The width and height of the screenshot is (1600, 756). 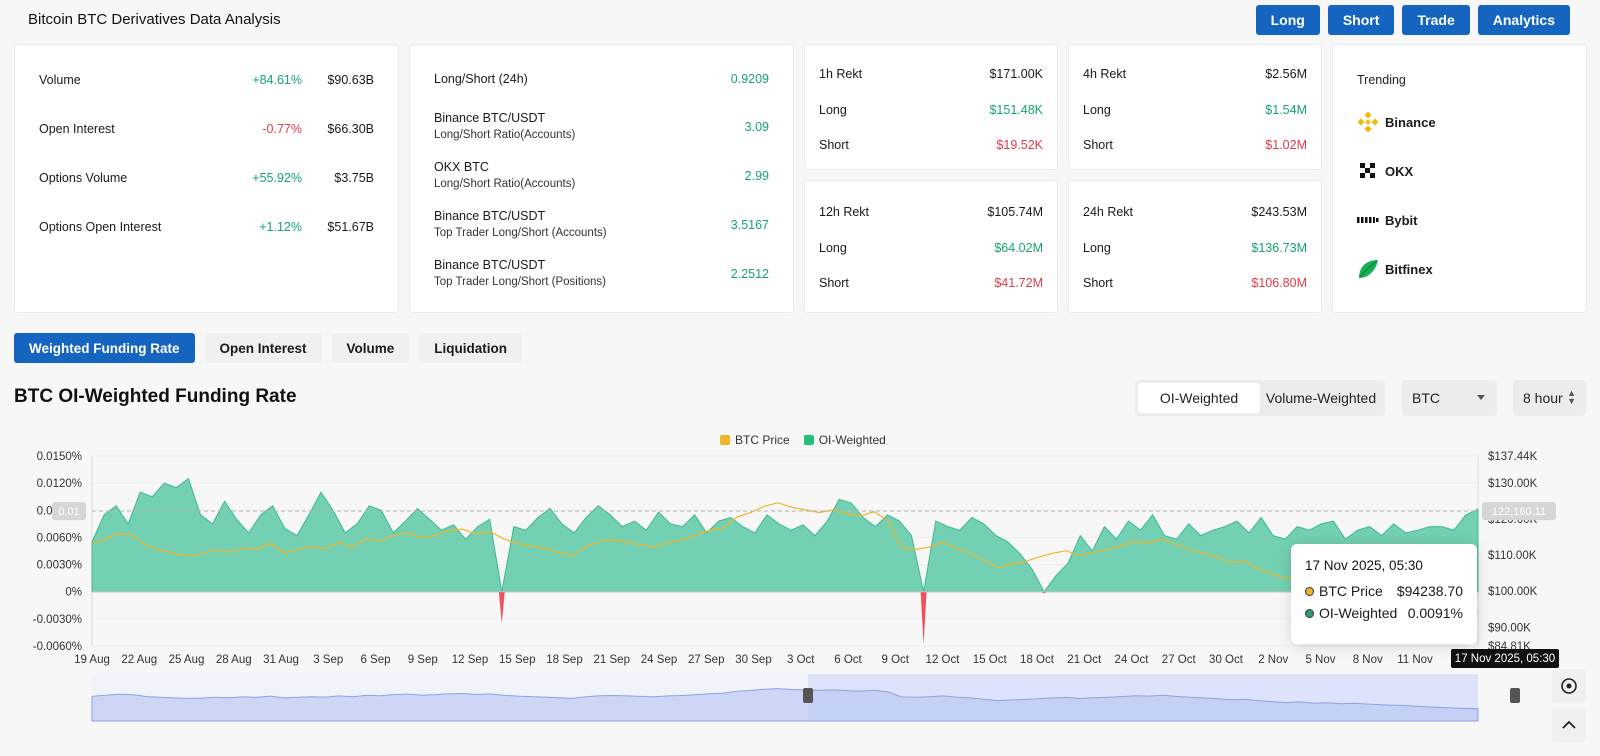 I want to click on x-tick-label: 18 Sep, so click(x=564, y=660).